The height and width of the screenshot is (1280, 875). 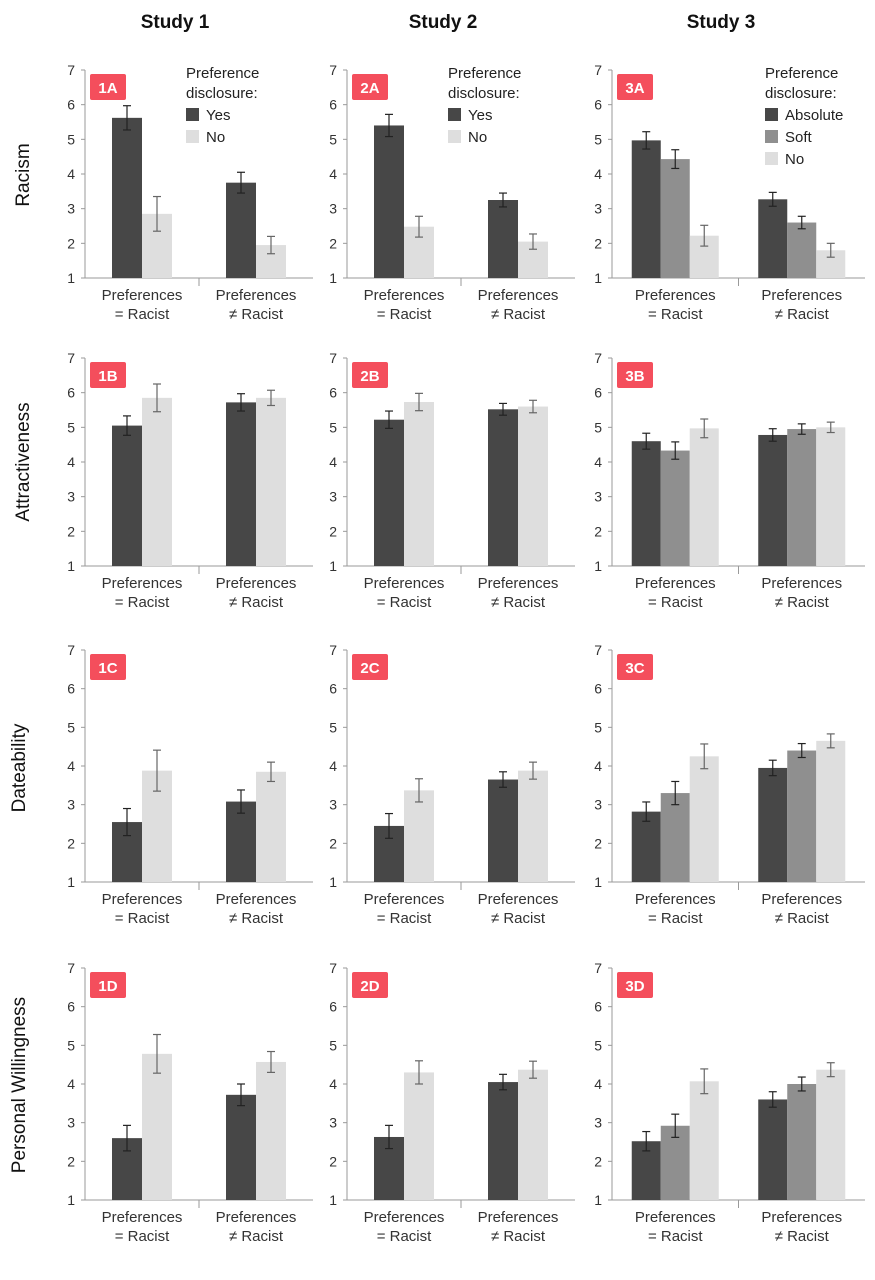 I want to click on y-tick-label-1b: 2, so click(x=71, y=531).